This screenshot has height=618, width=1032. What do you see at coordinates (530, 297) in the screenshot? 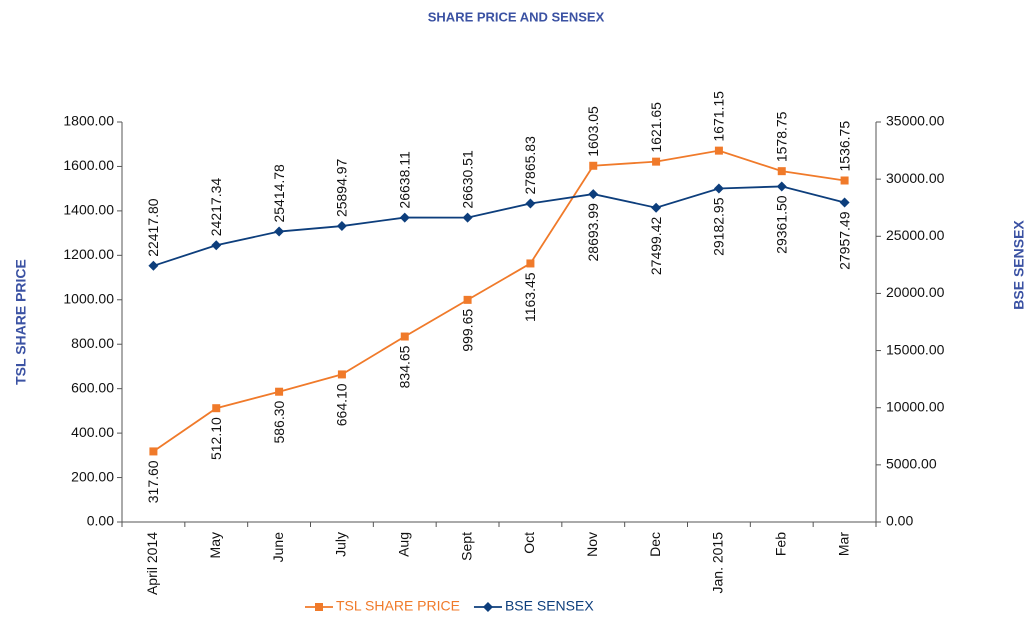
I see `data-label: 1163.45` at bounding box center [530, 297].